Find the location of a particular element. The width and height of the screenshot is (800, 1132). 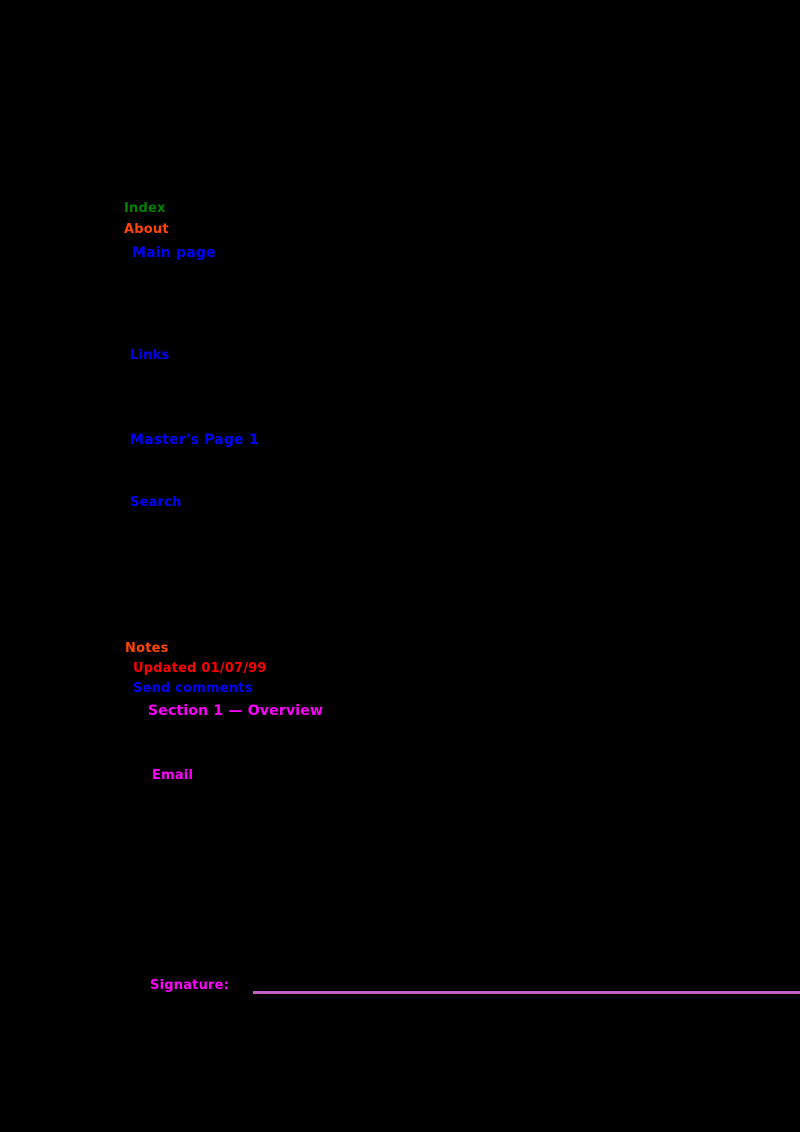

link-send-comments: Send comments is located at coordinates (193, 688).